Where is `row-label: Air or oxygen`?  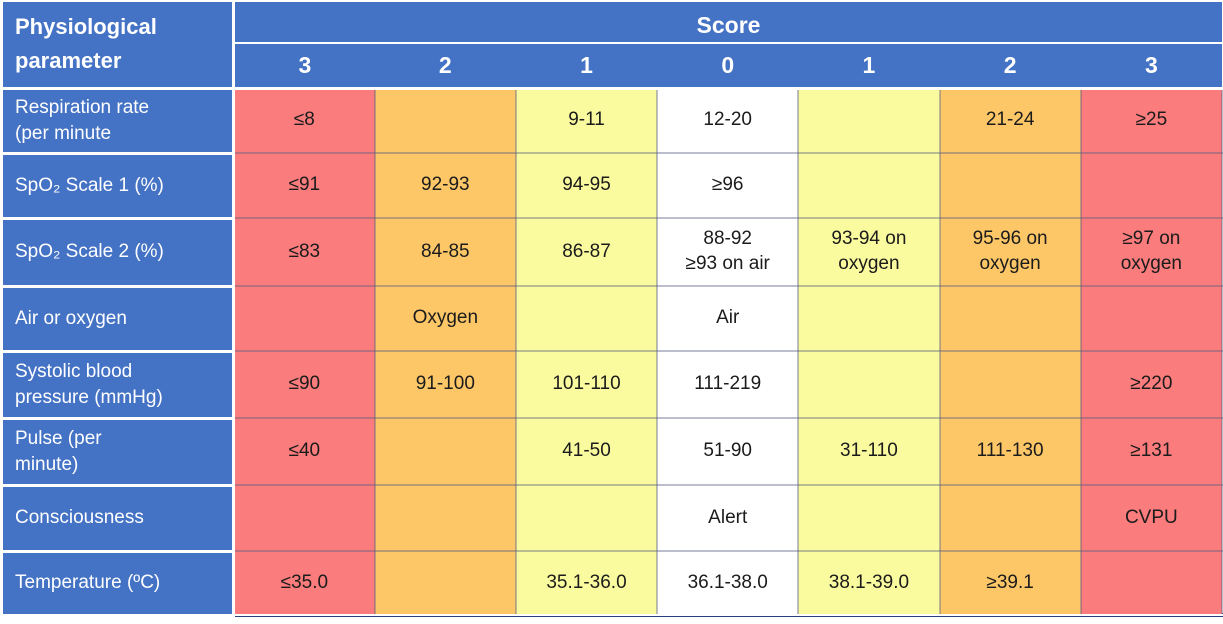
row-label: Air or oxygen is located at coordinates (117, 318).